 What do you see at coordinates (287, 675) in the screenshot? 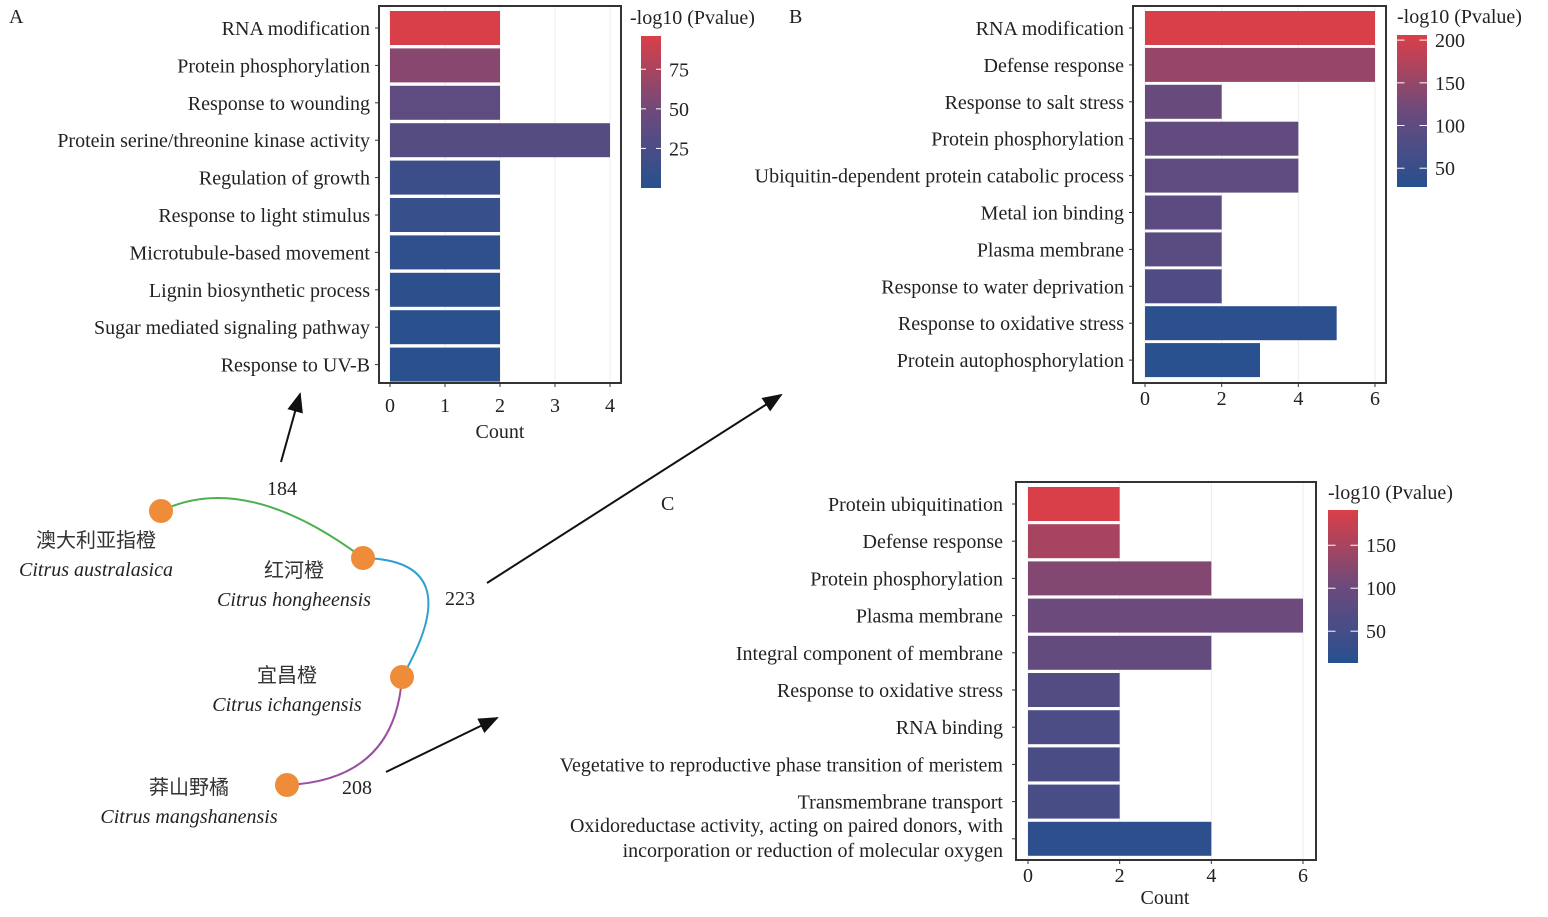
I see `species-cn-2: 宜昌橙` at bounding box center [287, 675].